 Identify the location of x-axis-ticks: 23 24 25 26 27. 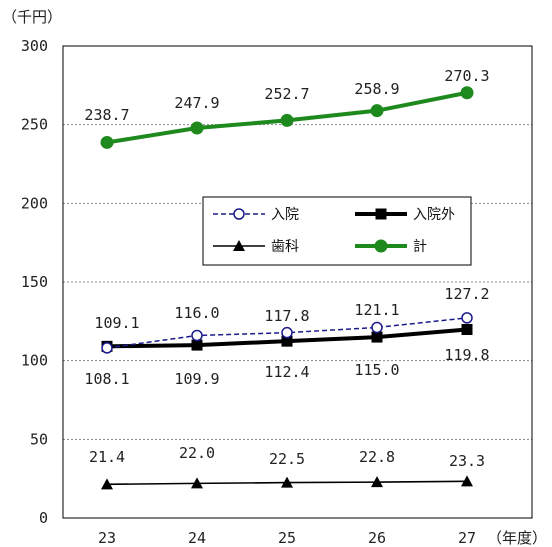
(287, 538).